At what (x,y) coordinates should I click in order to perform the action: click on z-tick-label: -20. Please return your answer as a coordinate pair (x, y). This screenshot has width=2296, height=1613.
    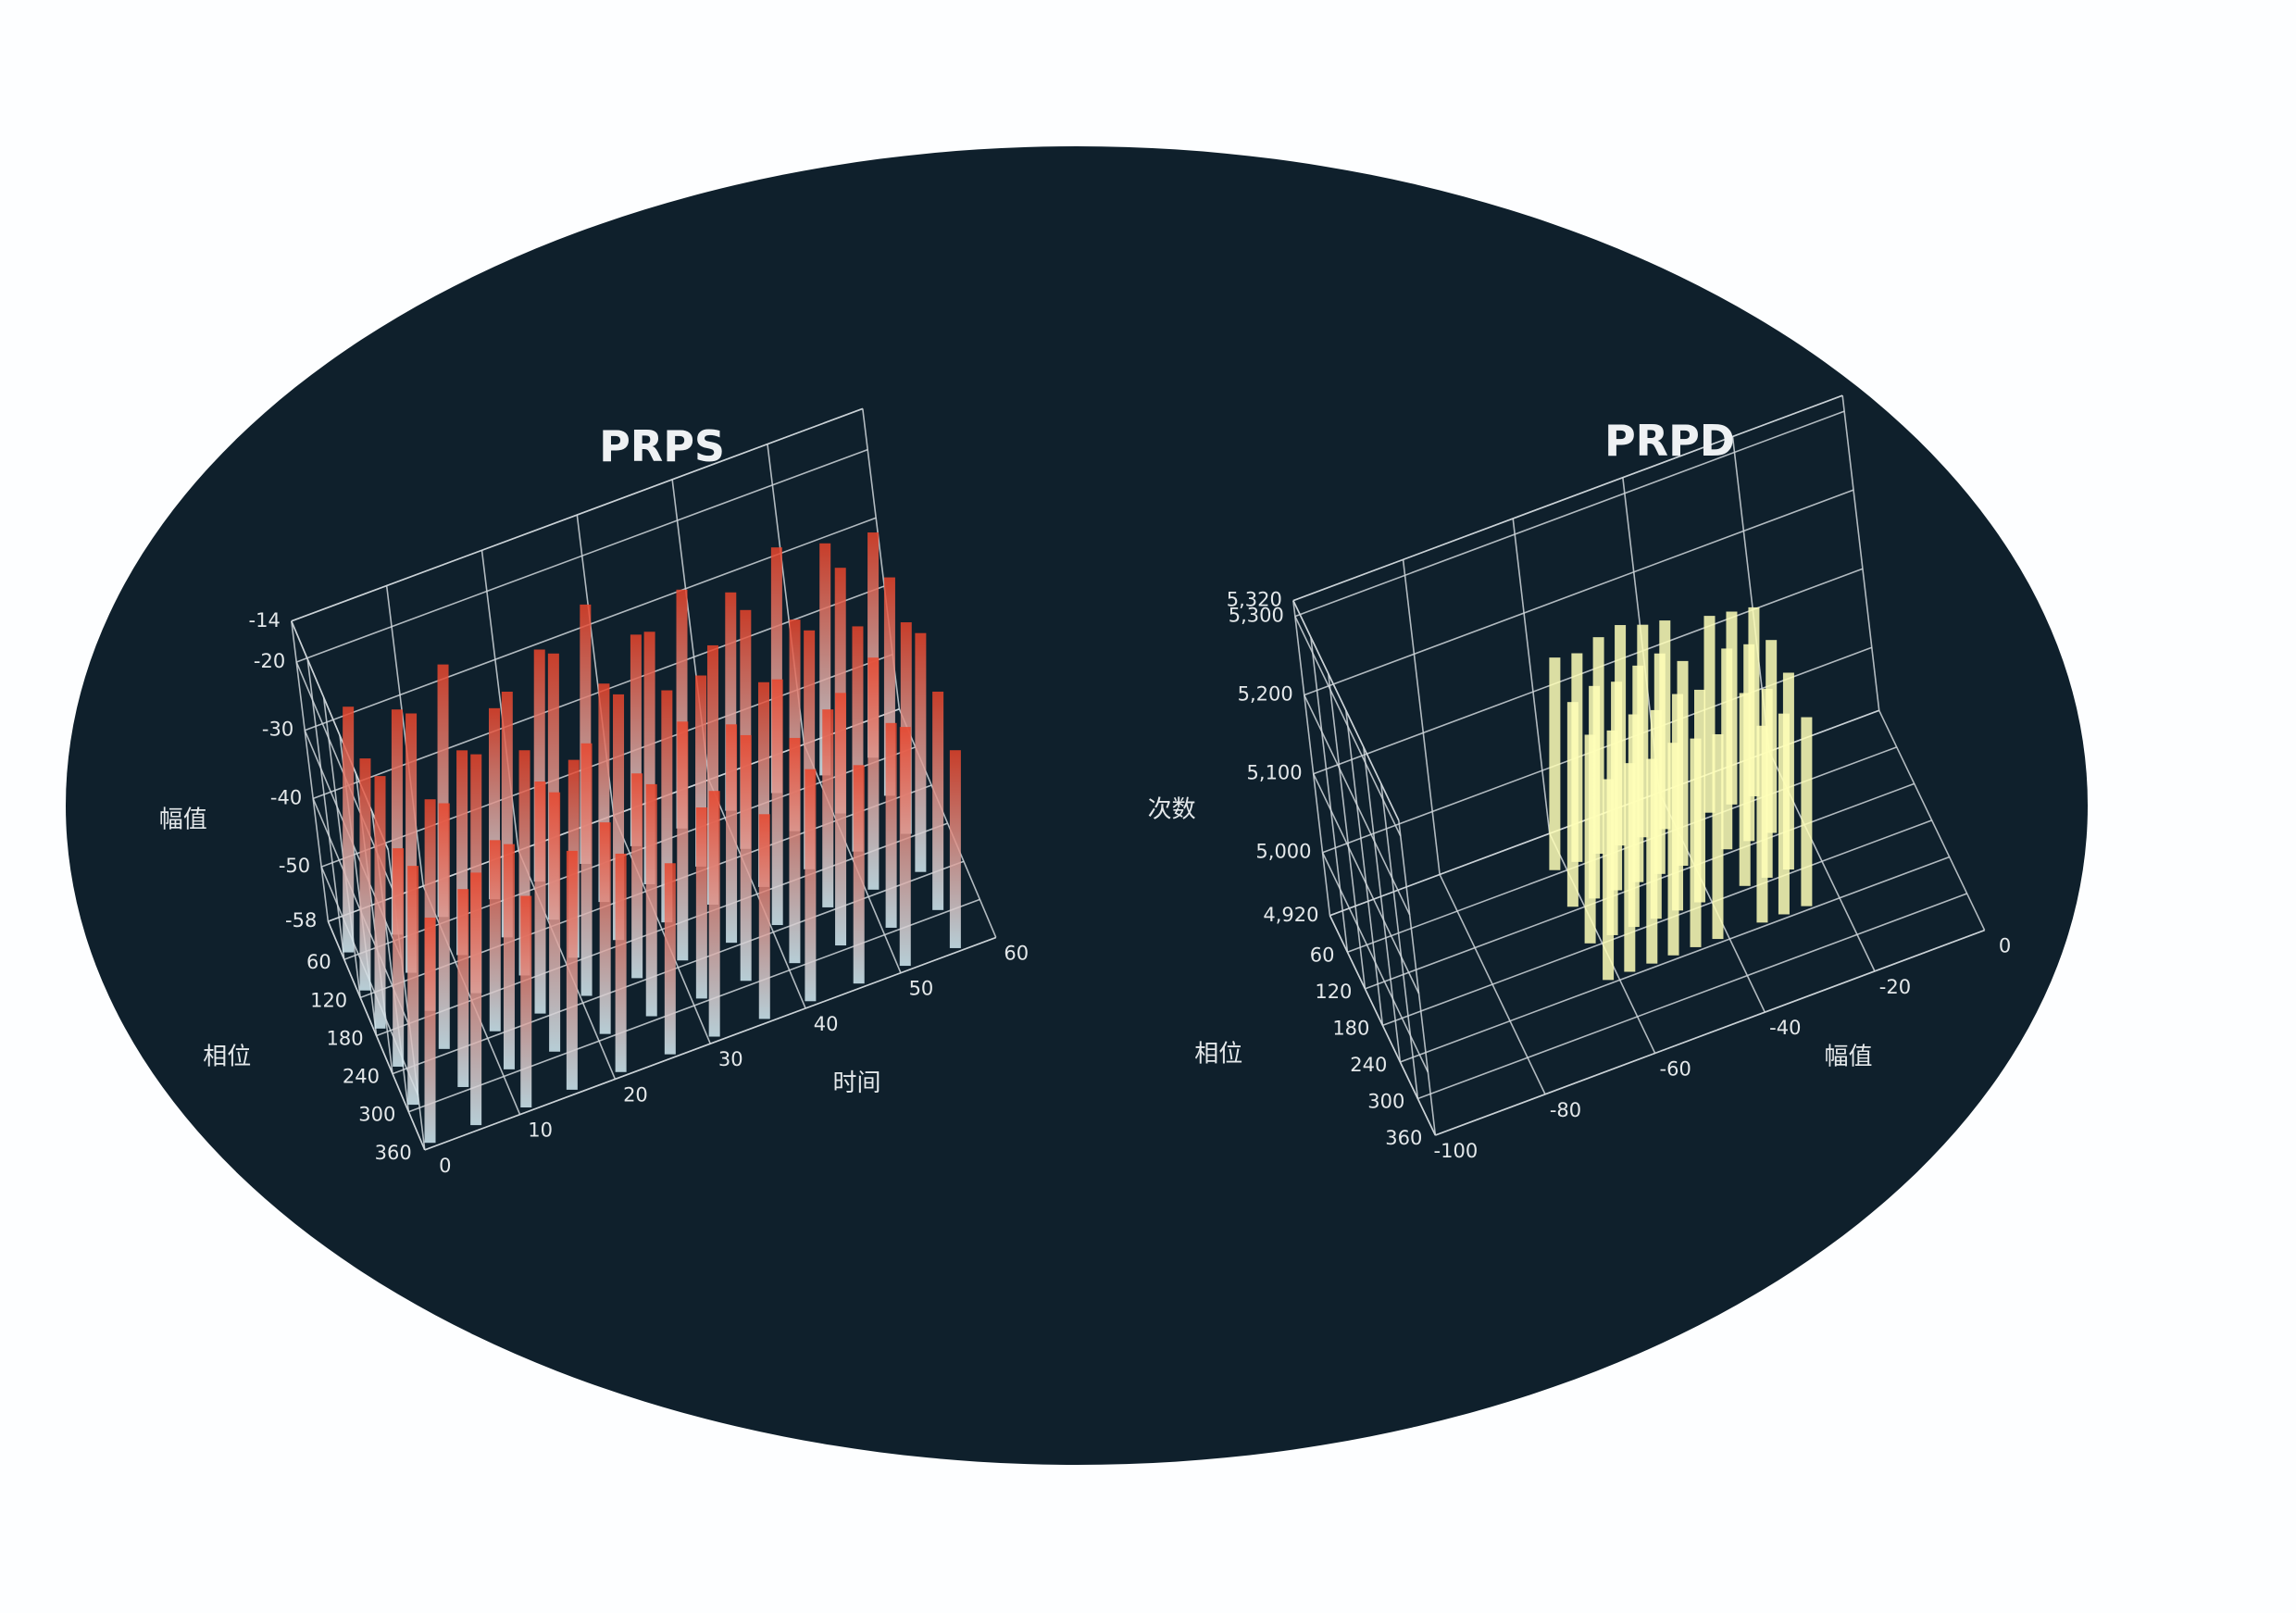
    Looking at the image, I should click on (269, 661).